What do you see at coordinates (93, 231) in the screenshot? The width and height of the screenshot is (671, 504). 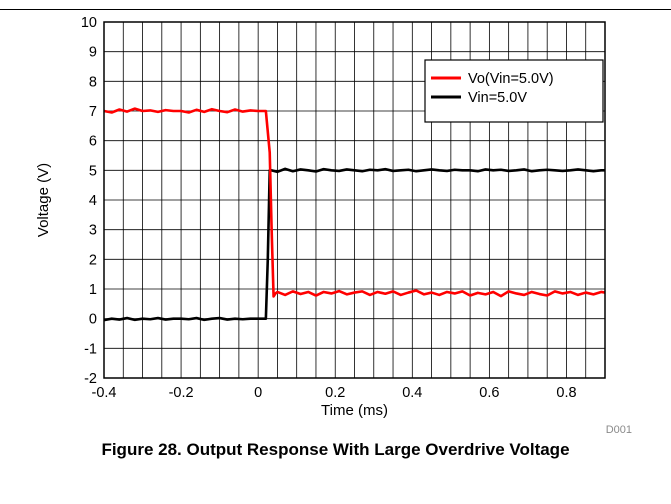 I see `y-tick-label: 3` at bounding box center [93, 231].